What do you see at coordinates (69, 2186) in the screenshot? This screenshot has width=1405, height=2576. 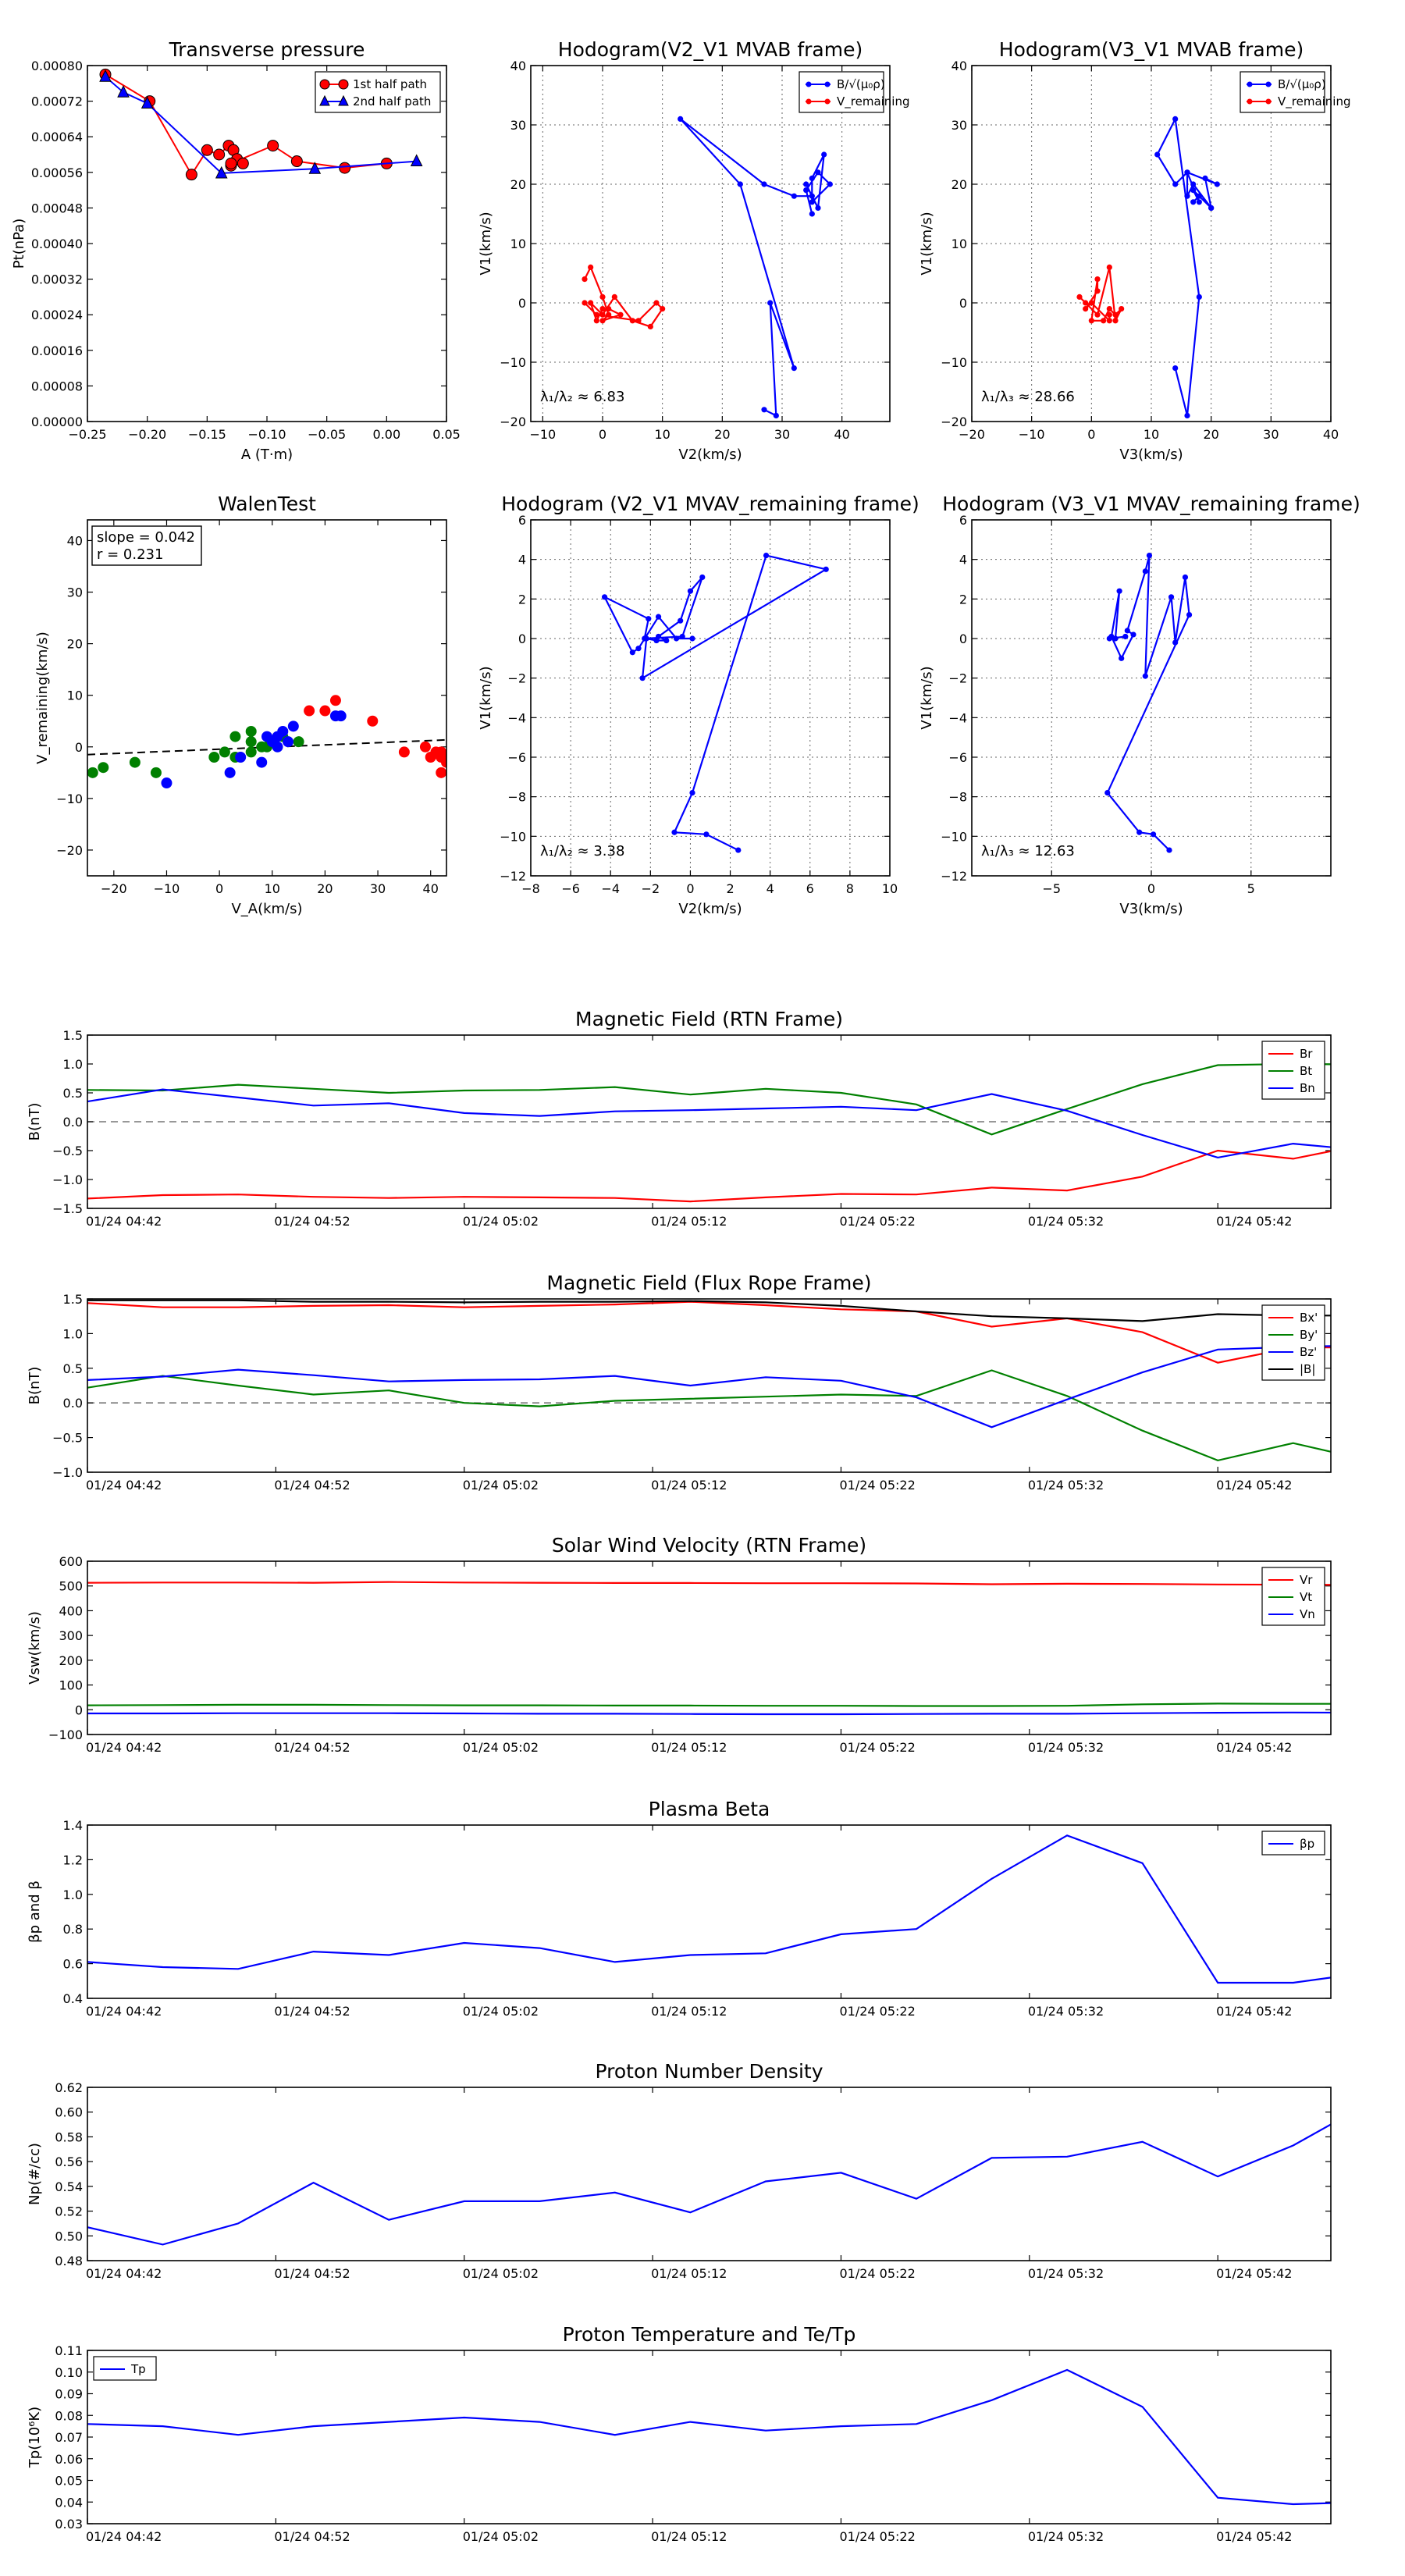 I see `y-tick-label: 0.54` at bounding box center [69, 2186].